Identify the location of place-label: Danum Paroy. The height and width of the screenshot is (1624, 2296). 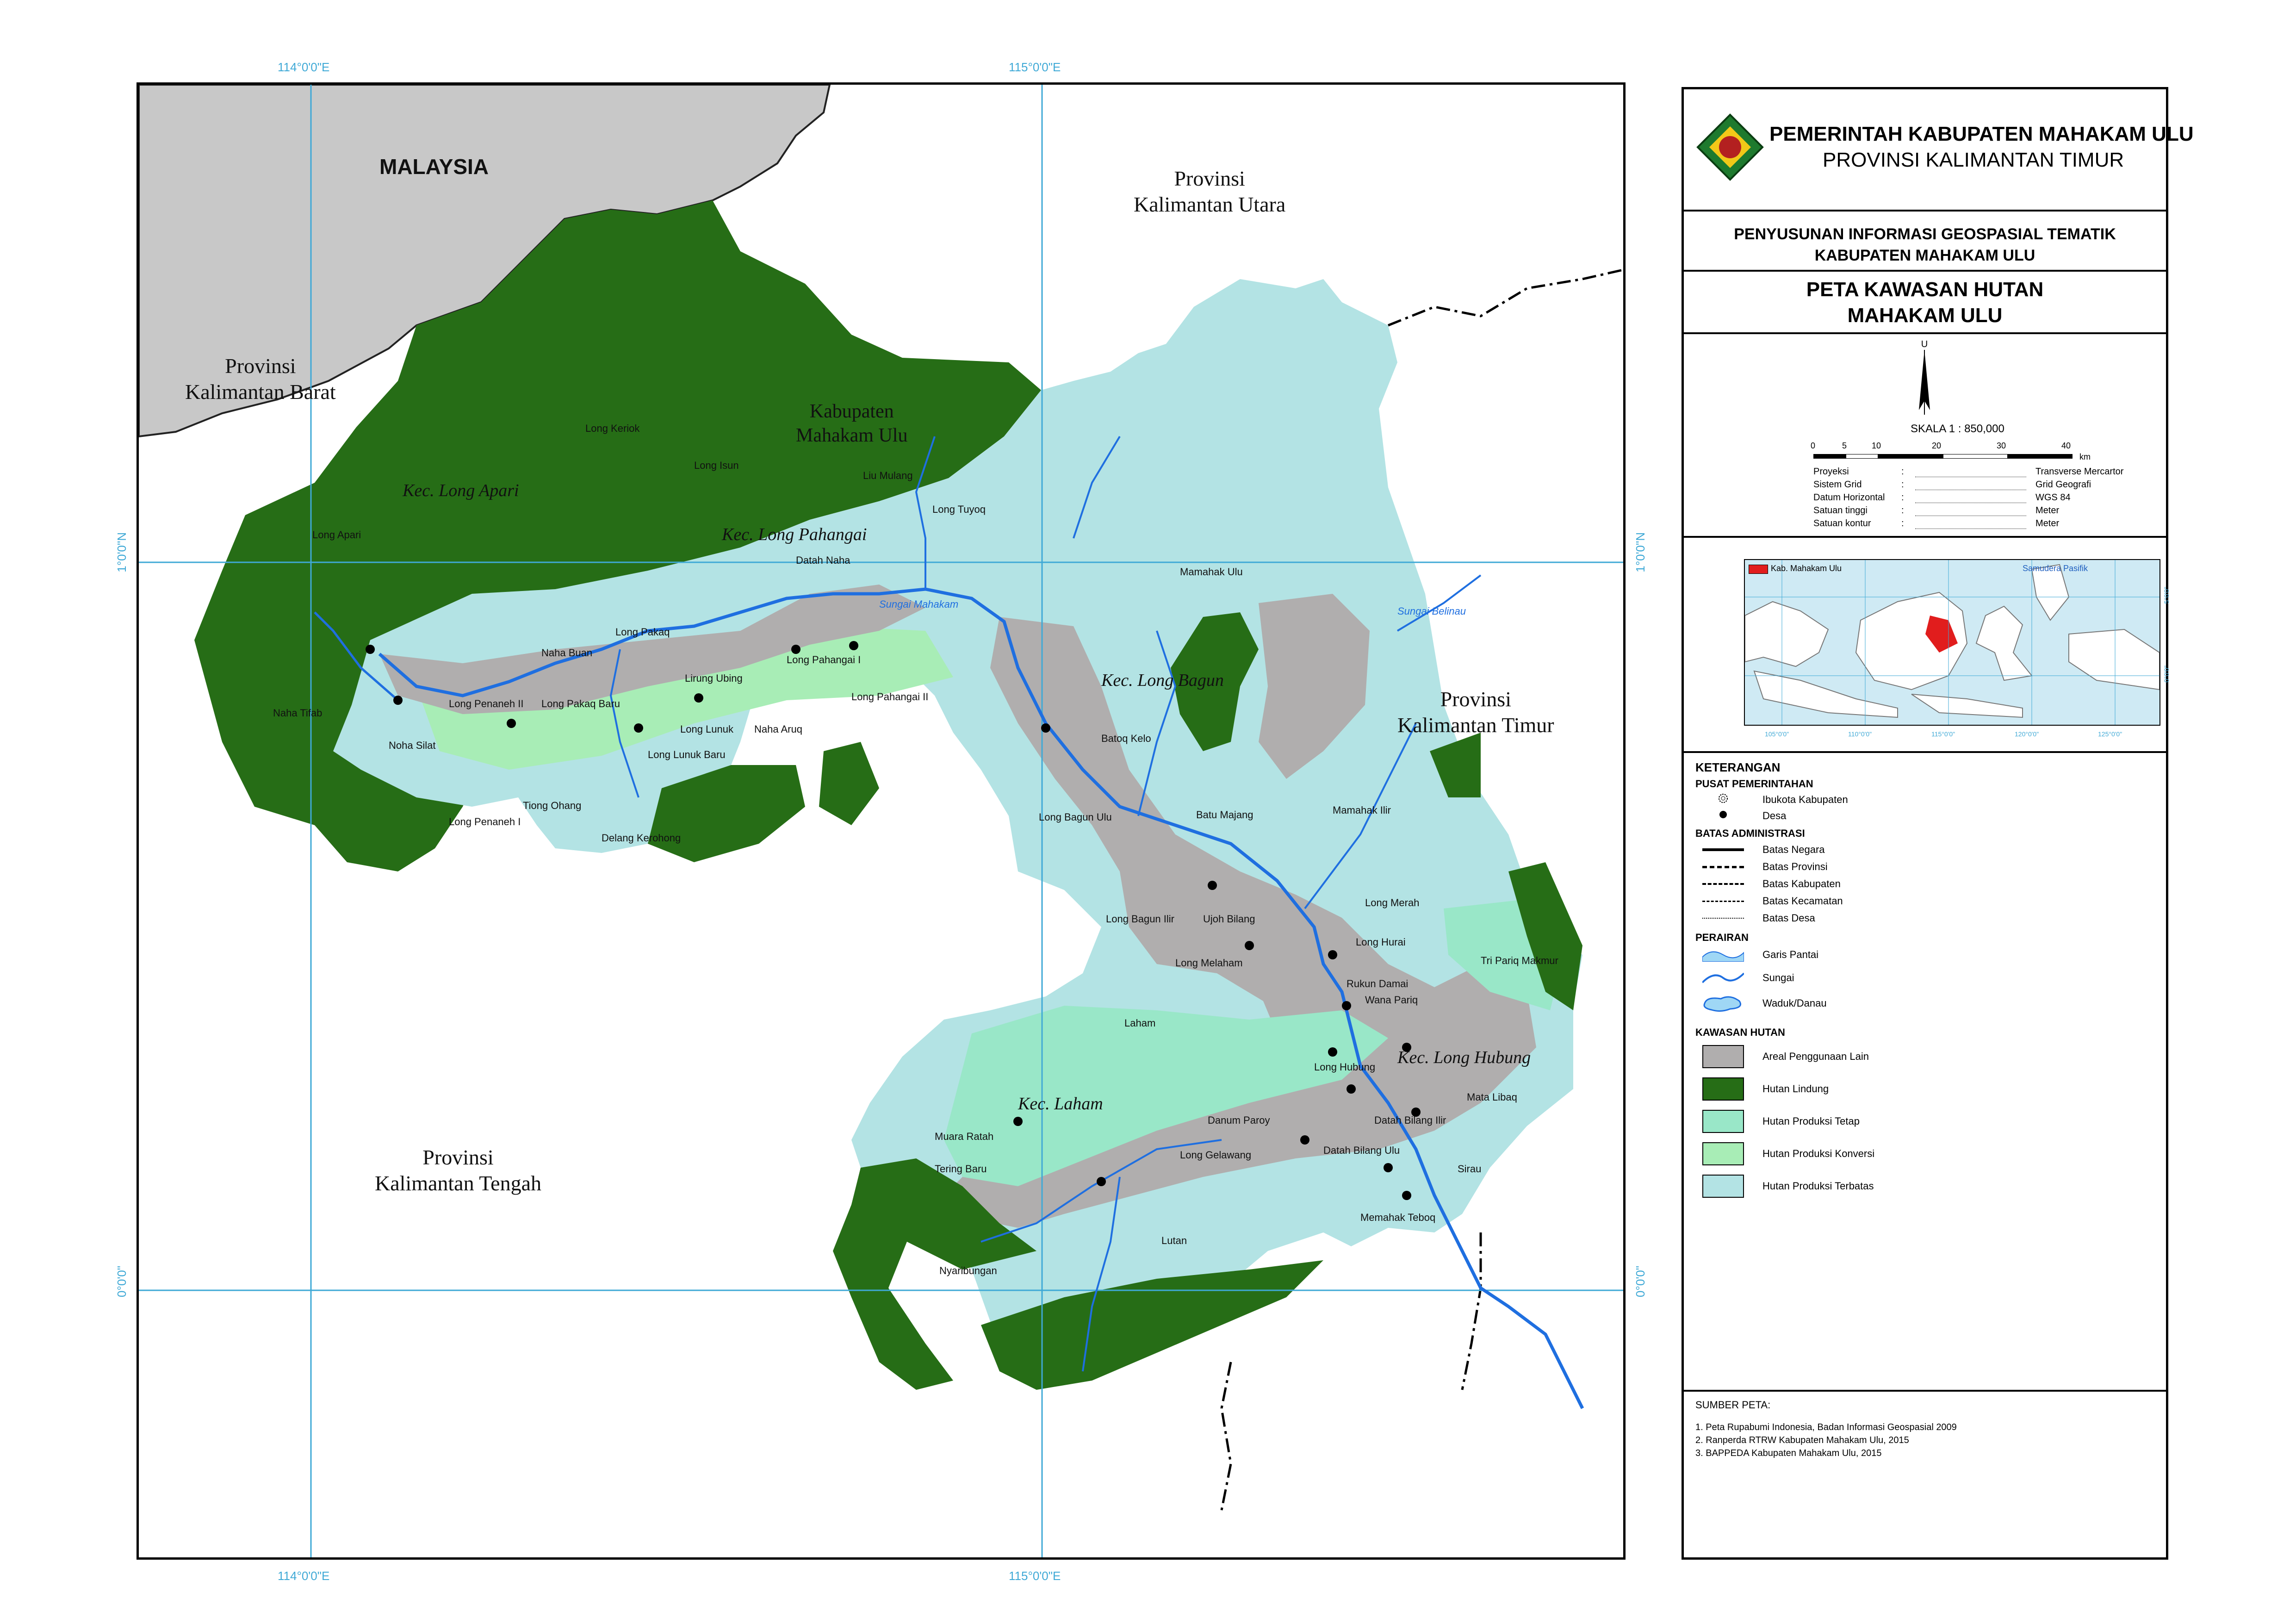
(1239, 1120).